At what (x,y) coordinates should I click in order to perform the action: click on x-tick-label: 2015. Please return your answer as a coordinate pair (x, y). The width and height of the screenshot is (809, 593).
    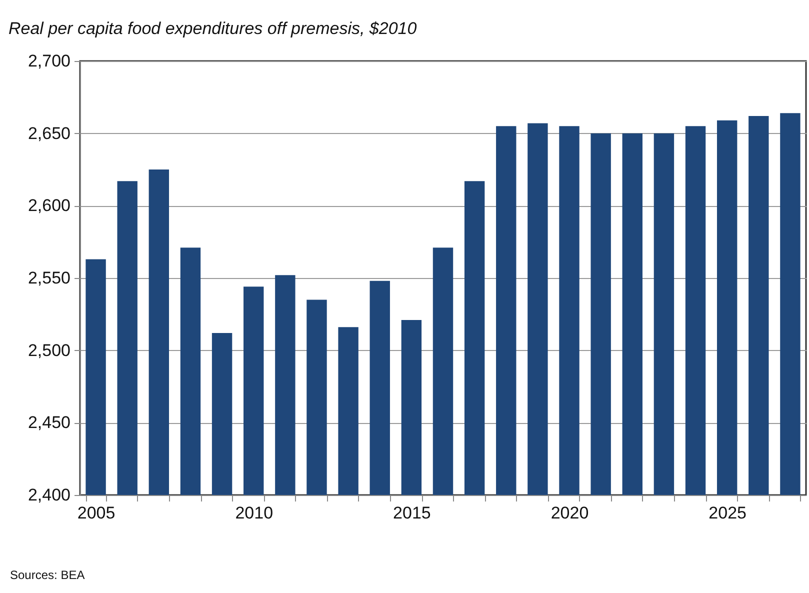
    Looking at the image, I should click on (412, 513).